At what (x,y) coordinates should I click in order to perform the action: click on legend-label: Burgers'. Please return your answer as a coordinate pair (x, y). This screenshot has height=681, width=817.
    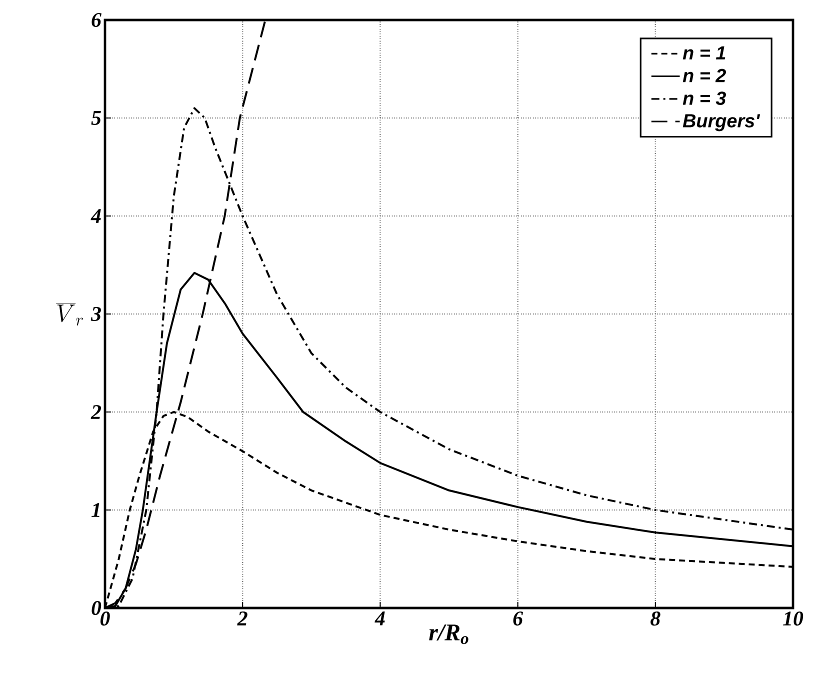
    Looking at the image, I should click on (721, 123).